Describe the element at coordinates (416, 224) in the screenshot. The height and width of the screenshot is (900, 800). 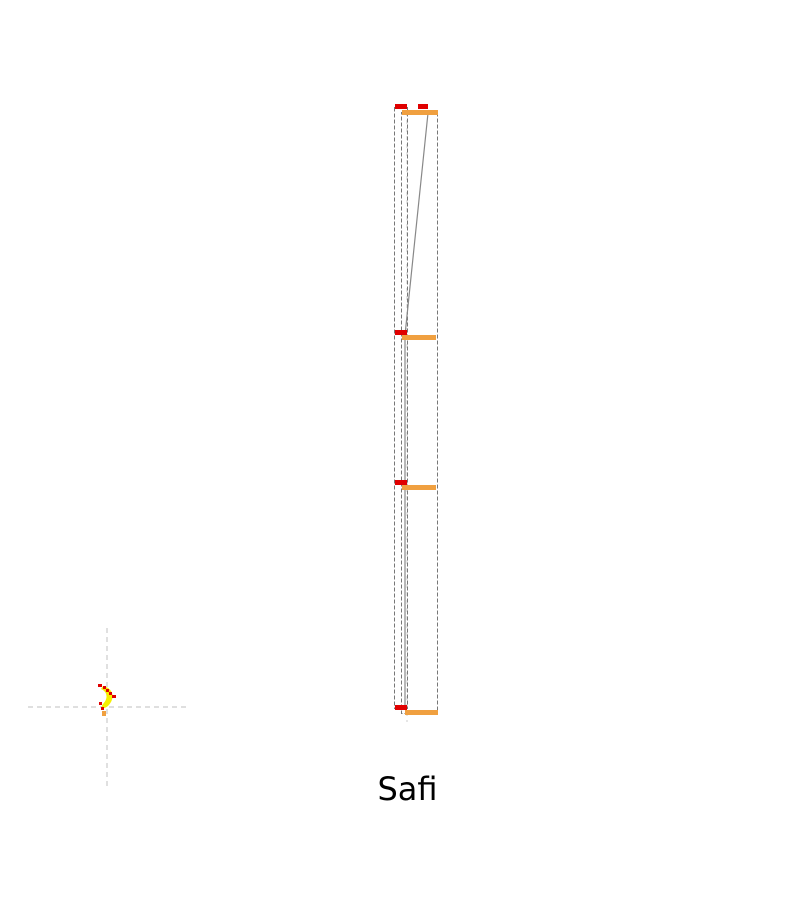
I see `diagonal-line` at that location.